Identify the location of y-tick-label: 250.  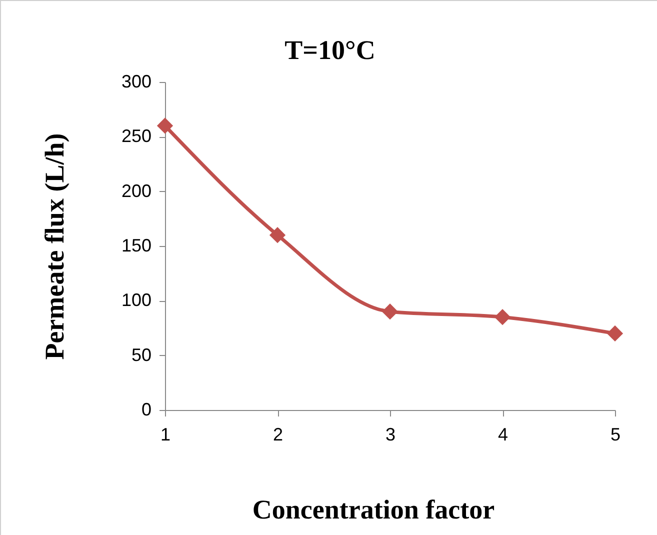
(136, 136).